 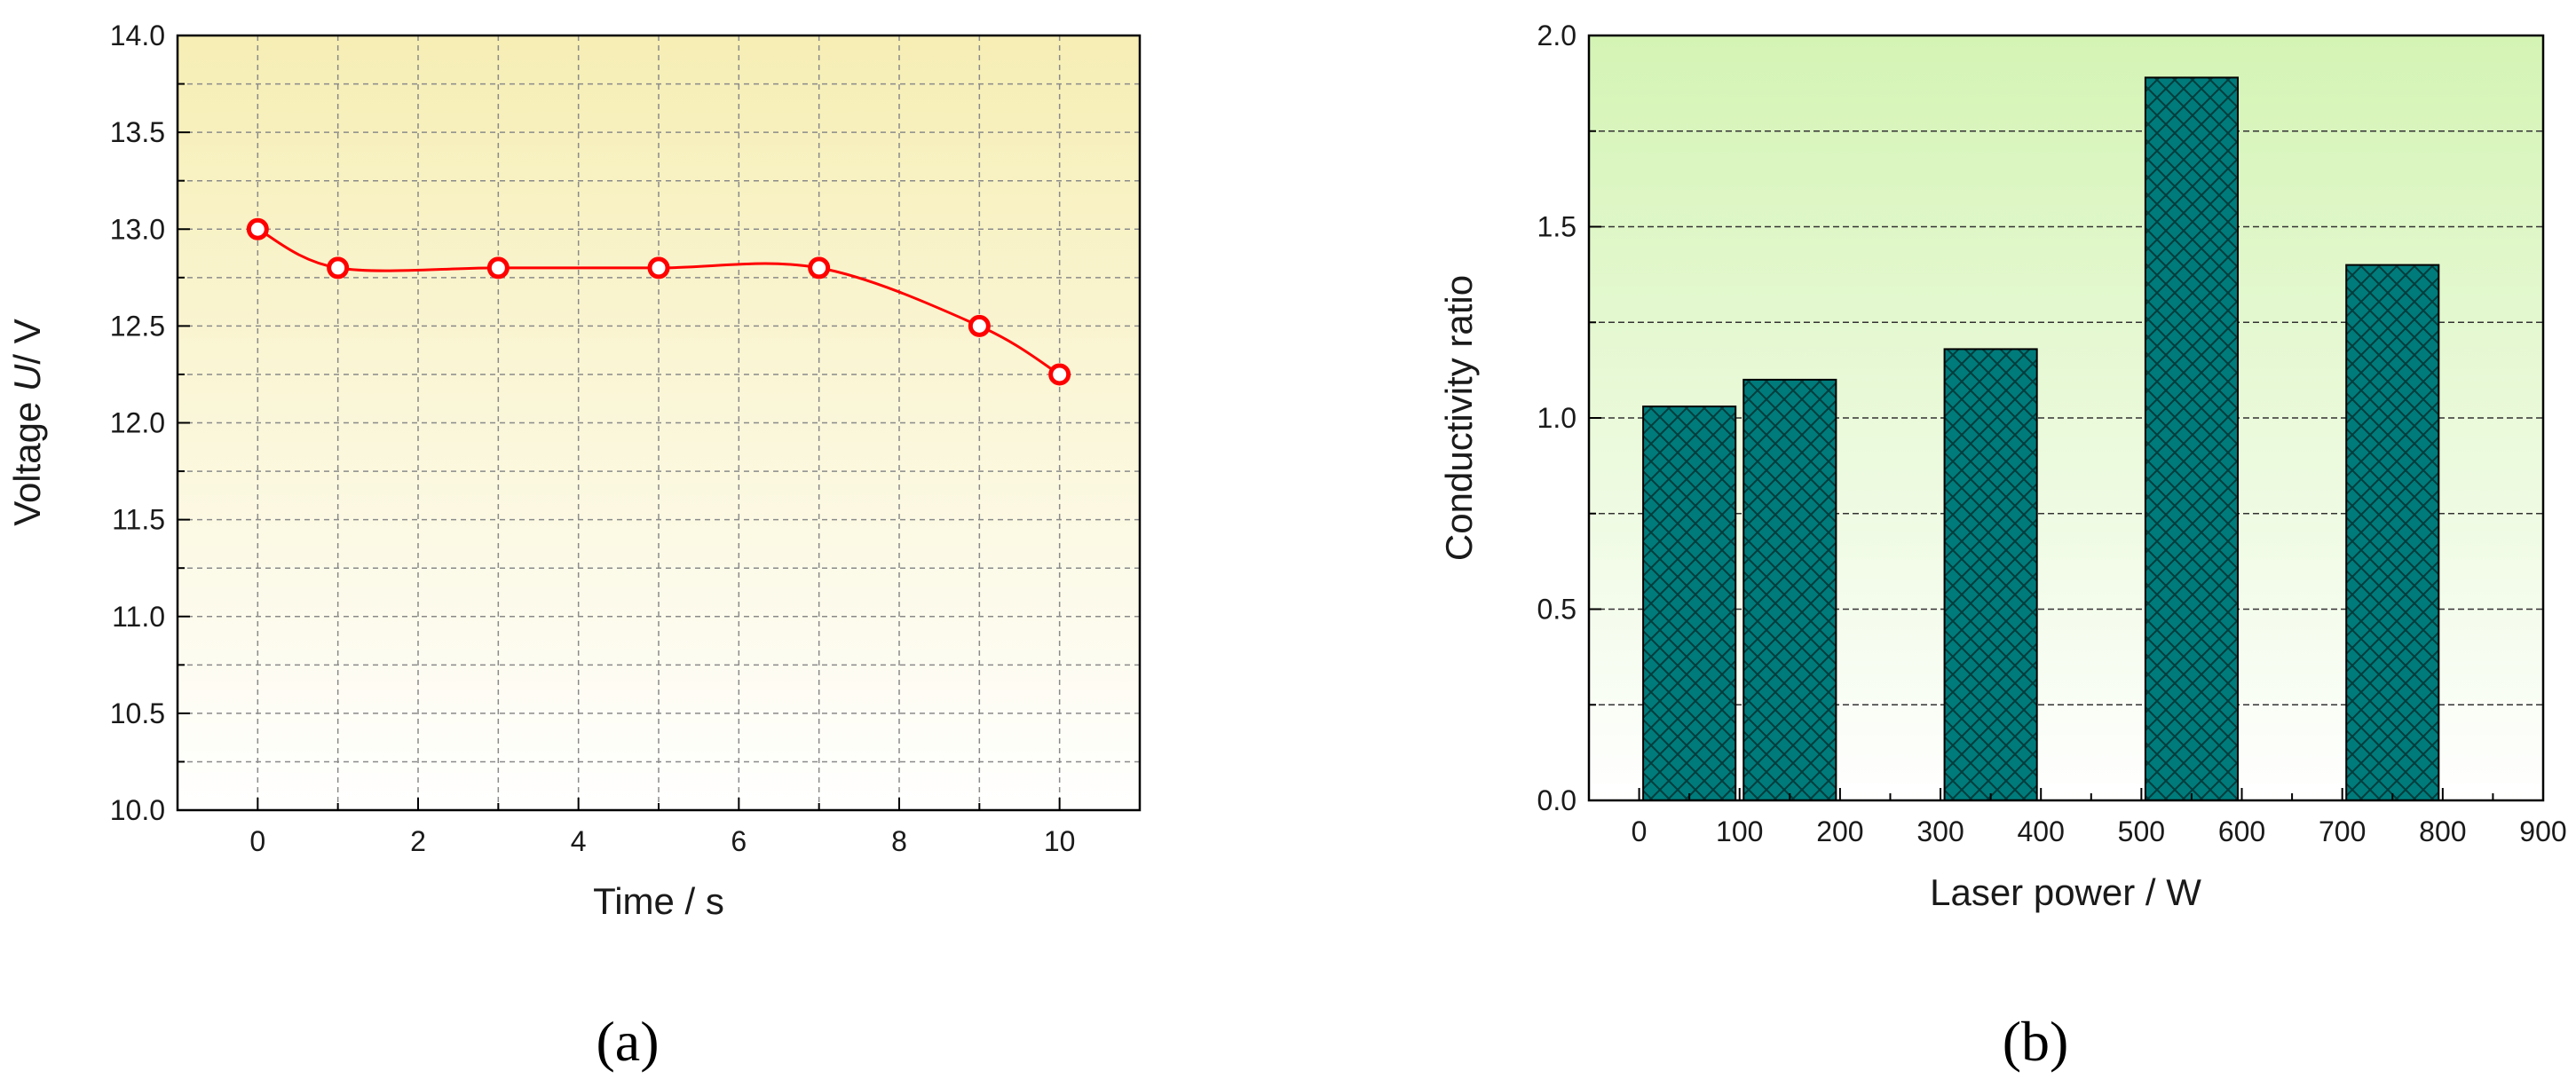 What do you see at coordinates (137, 229) in the screenshot?
I see `y-tick-label: 13.0` at bounding box center [137, 229].